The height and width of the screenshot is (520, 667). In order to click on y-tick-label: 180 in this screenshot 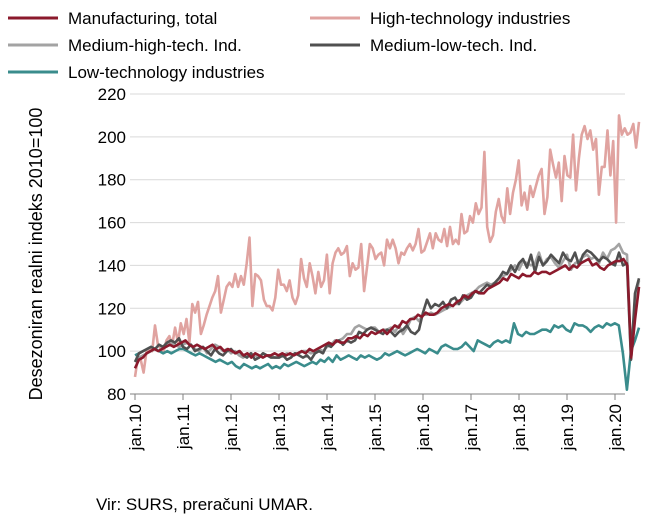, I will do `click(112, 180)`.